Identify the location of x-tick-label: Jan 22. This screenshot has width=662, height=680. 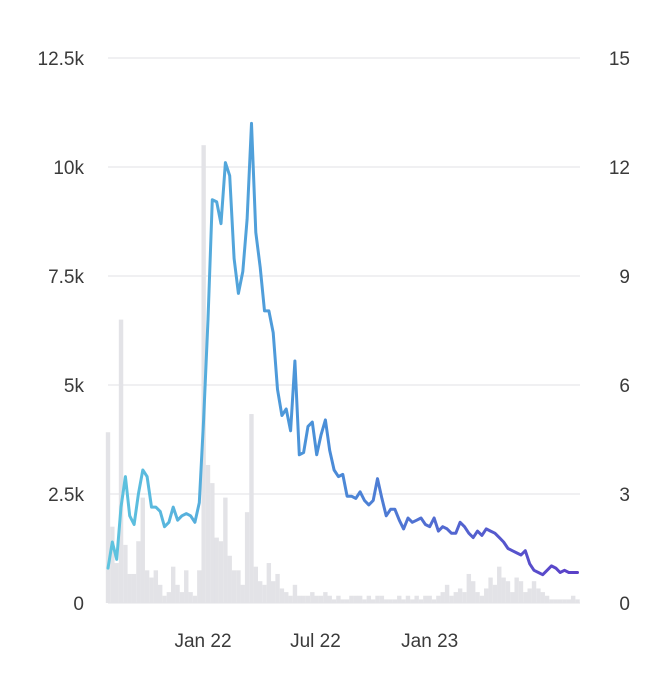
(202, 641).